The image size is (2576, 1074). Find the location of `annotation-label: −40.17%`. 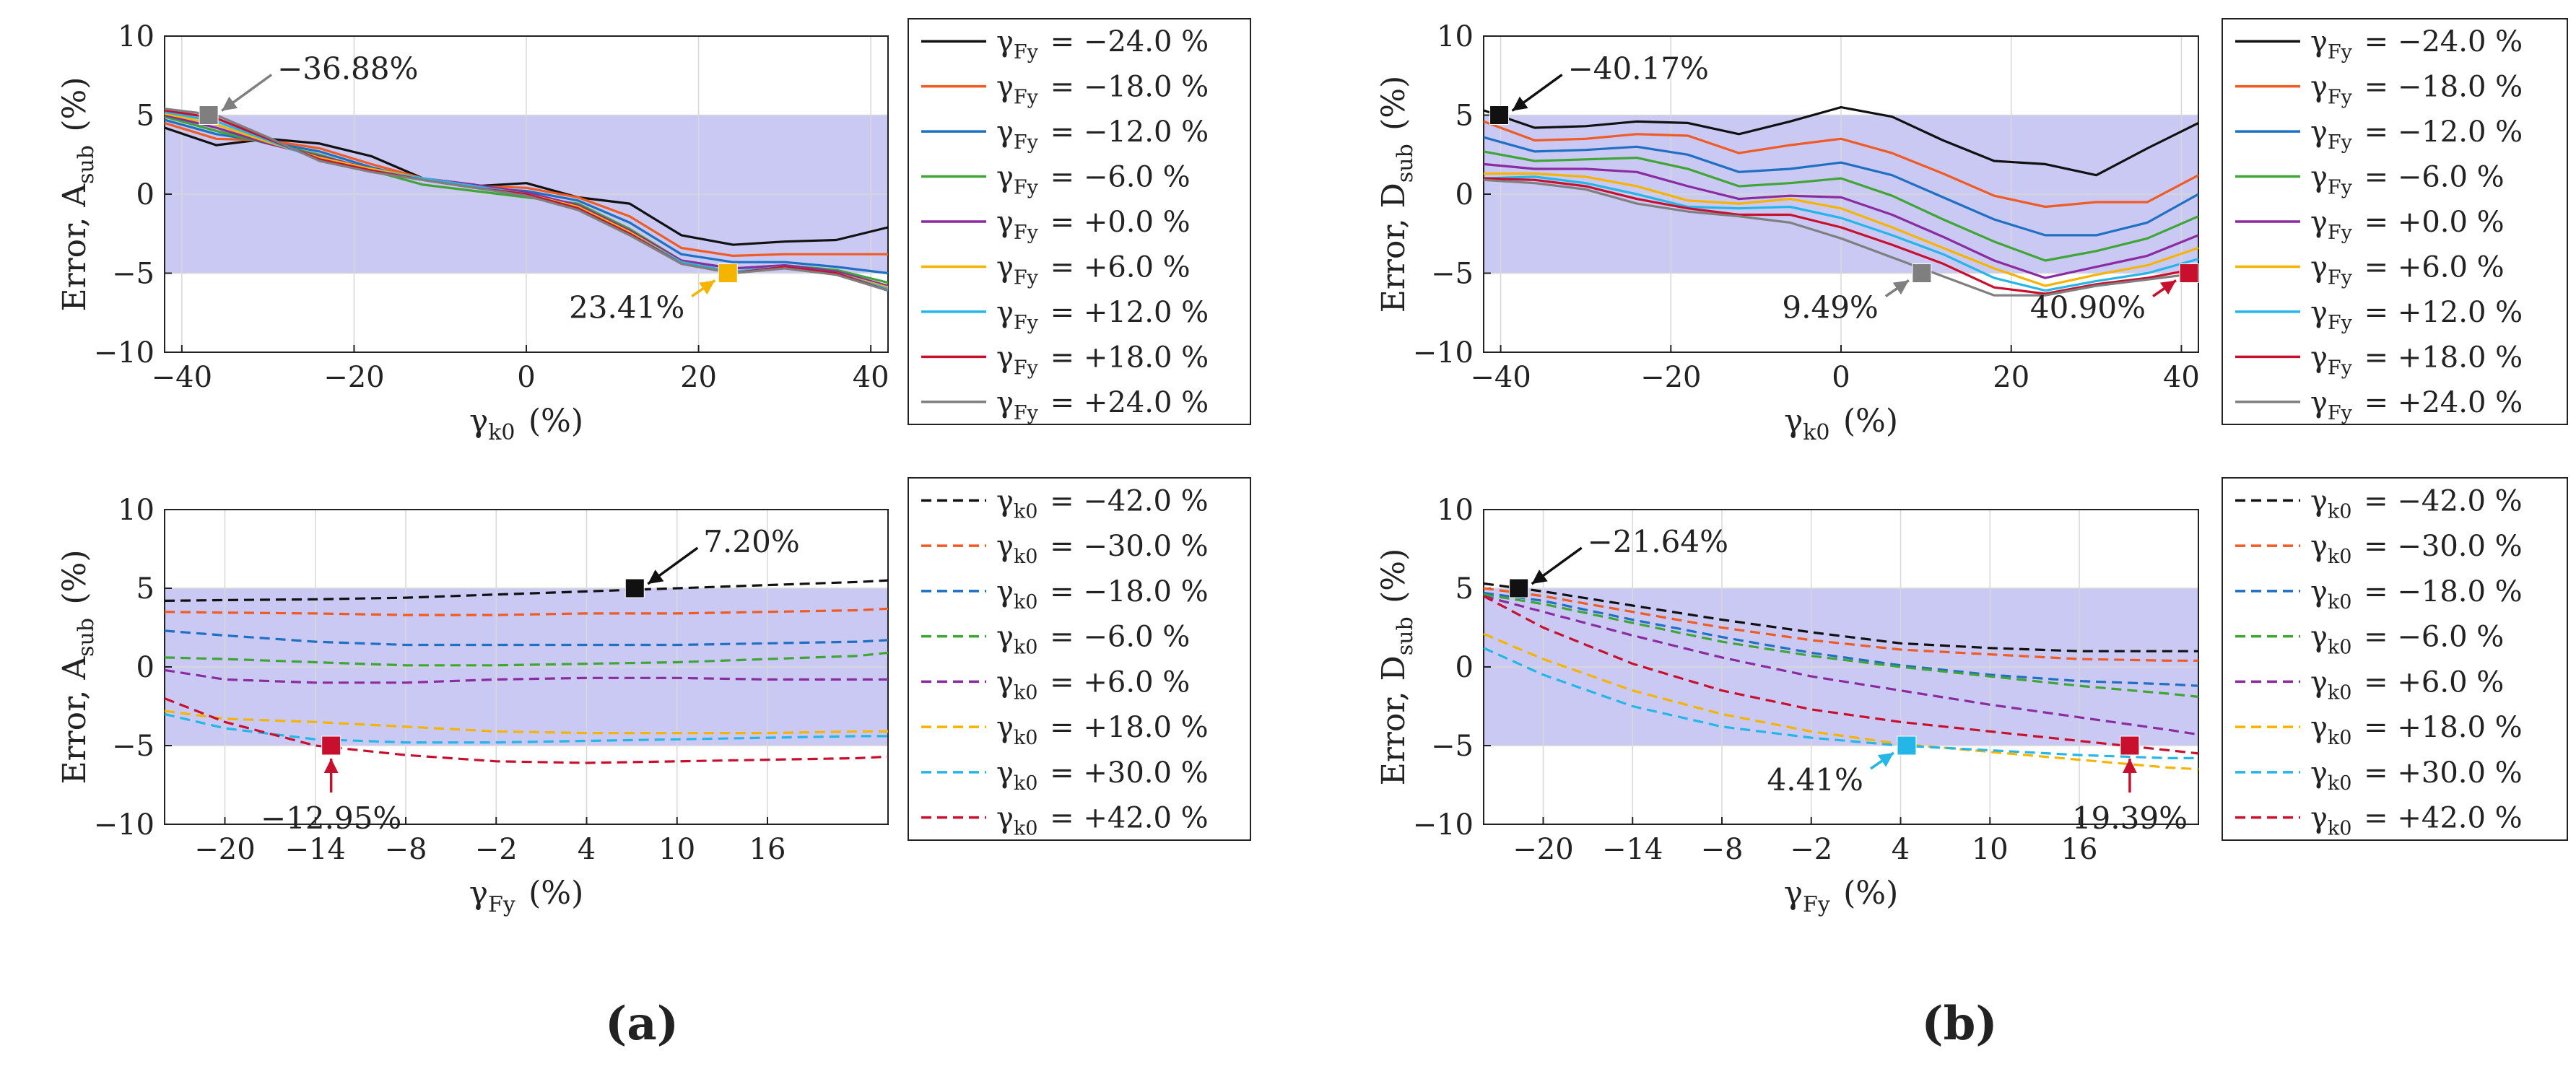

annotation-label: −40.17% is located at coordinates (1638, 69).